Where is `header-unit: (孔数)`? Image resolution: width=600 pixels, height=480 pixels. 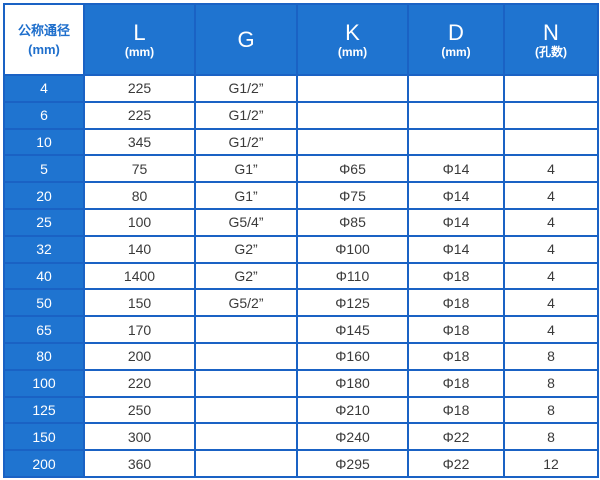 header-unit: (孔数) is located at coordinates (551, 51).